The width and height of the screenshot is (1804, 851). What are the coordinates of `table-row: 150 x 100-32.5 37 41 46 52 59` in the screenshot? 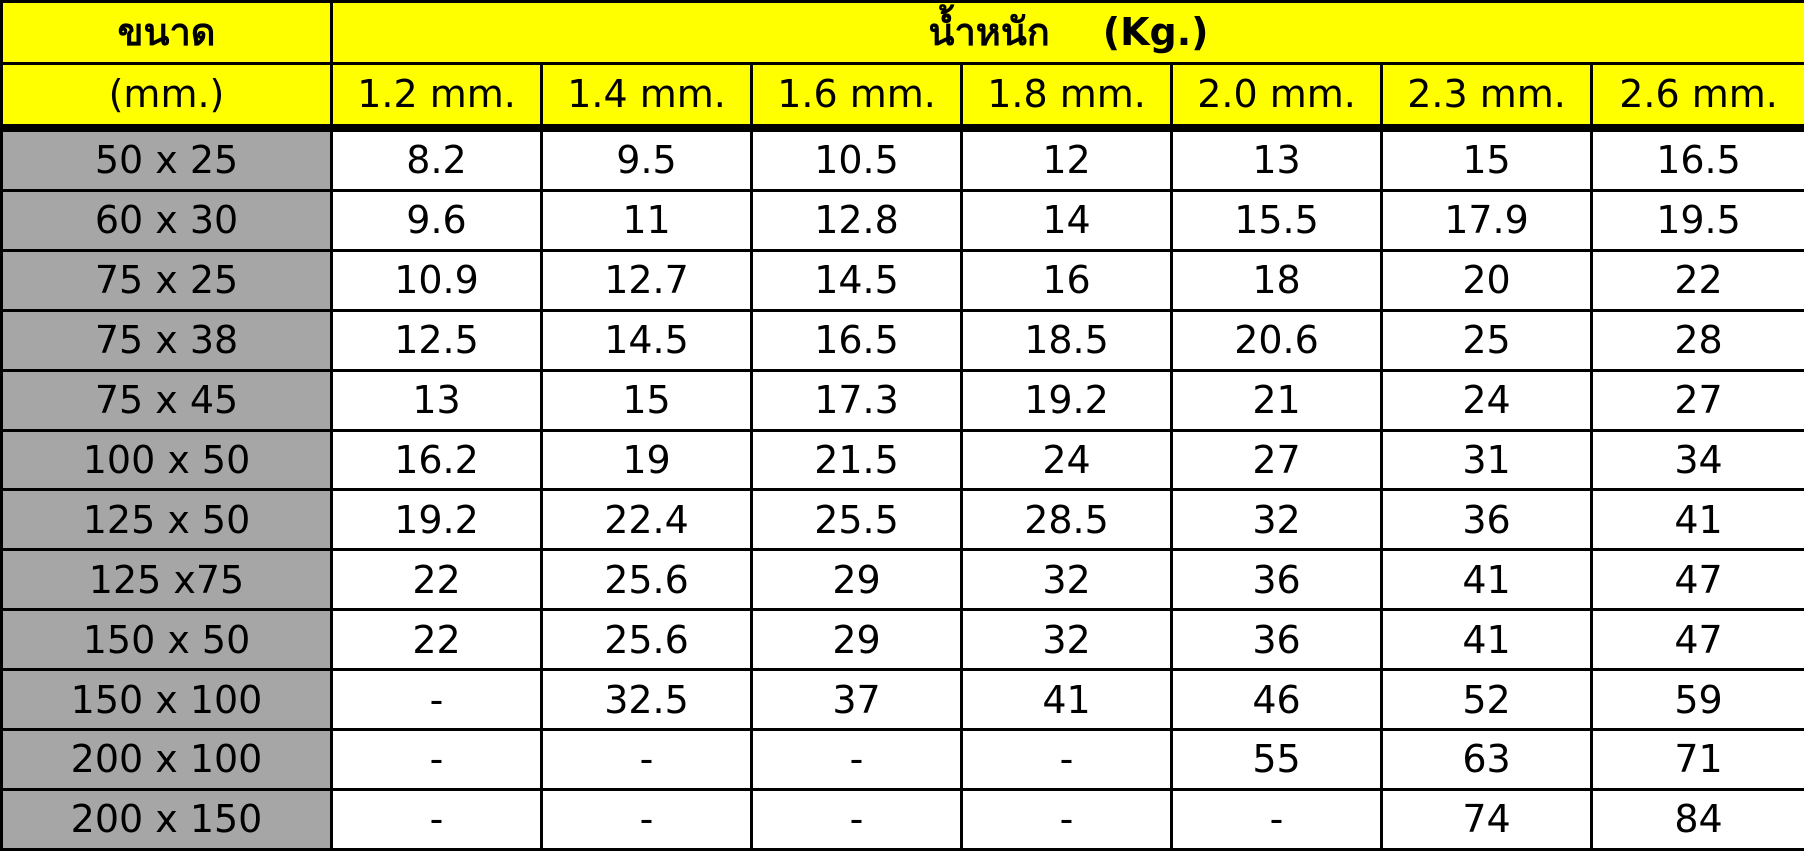 It's located at (902, 700).